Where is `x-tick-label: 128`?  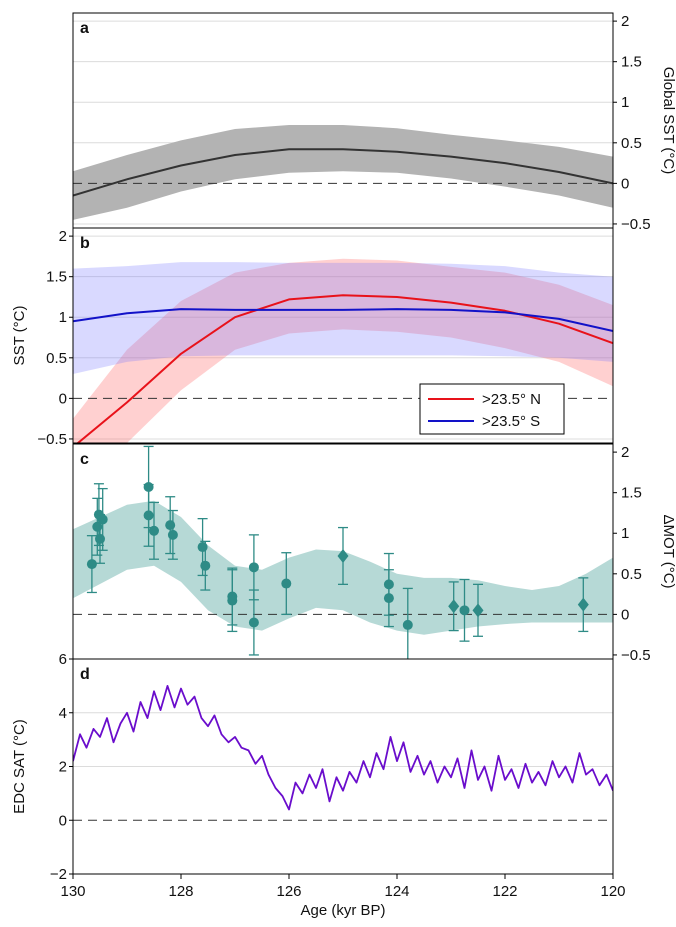 x-tick-label: 128 is located at coordinates (180, 891).